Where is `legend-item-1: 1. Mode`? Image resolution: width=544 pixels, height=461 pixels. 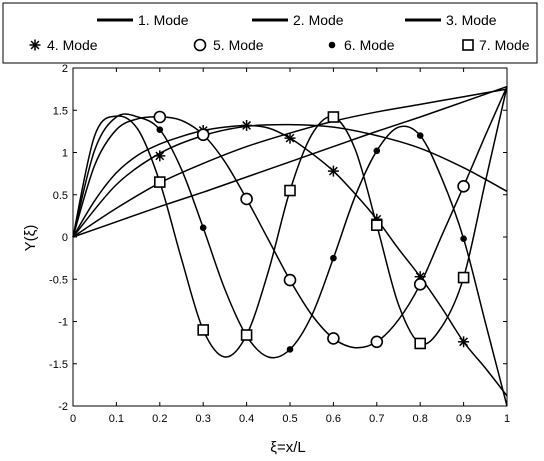 legend-item-1: 1. Mode is located at coordinates (143, 20).